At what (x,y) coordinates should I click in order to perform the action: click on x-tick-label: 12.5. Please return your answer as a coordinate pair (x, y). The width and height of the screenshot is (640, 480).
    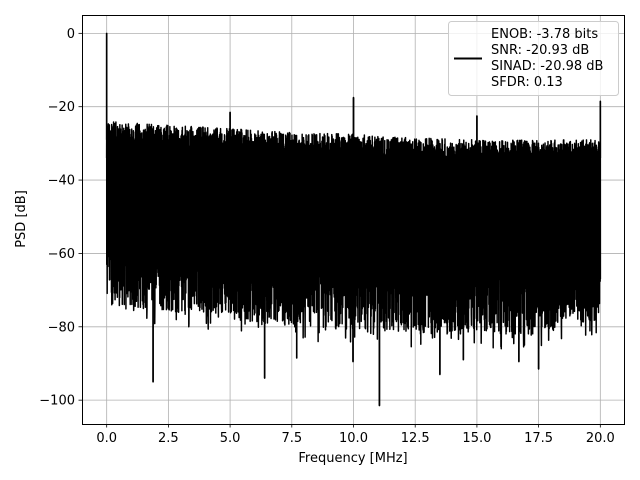
    Looking at the image, I should click on (415, 438).